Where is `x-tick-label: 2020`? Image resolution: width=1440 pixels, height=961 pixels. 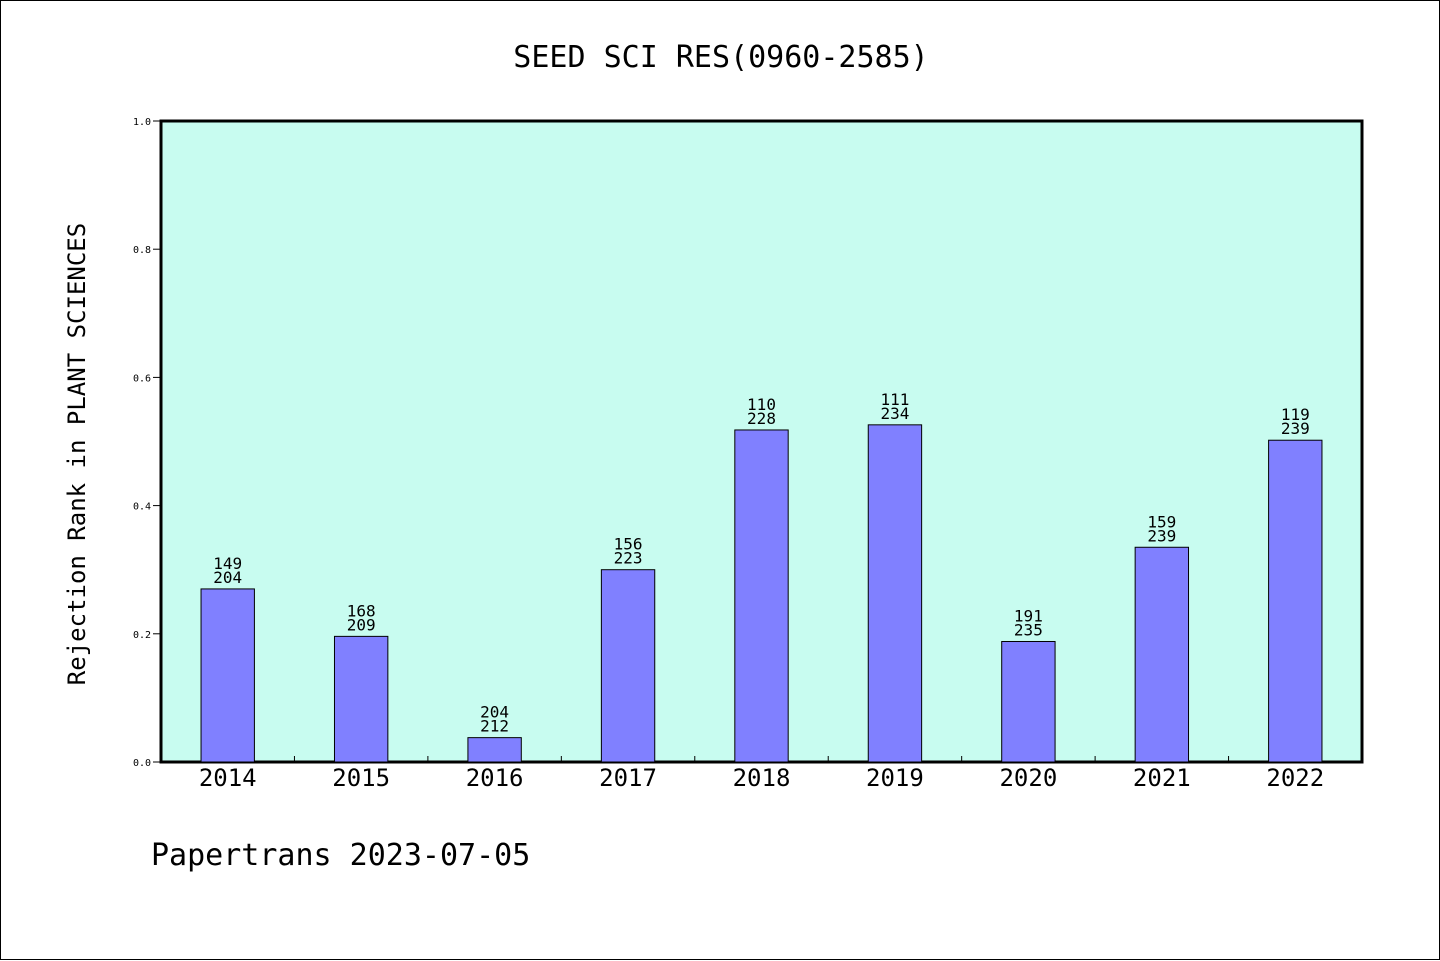 x-tick-label: 2020 is located at coordinates (1028, 778).